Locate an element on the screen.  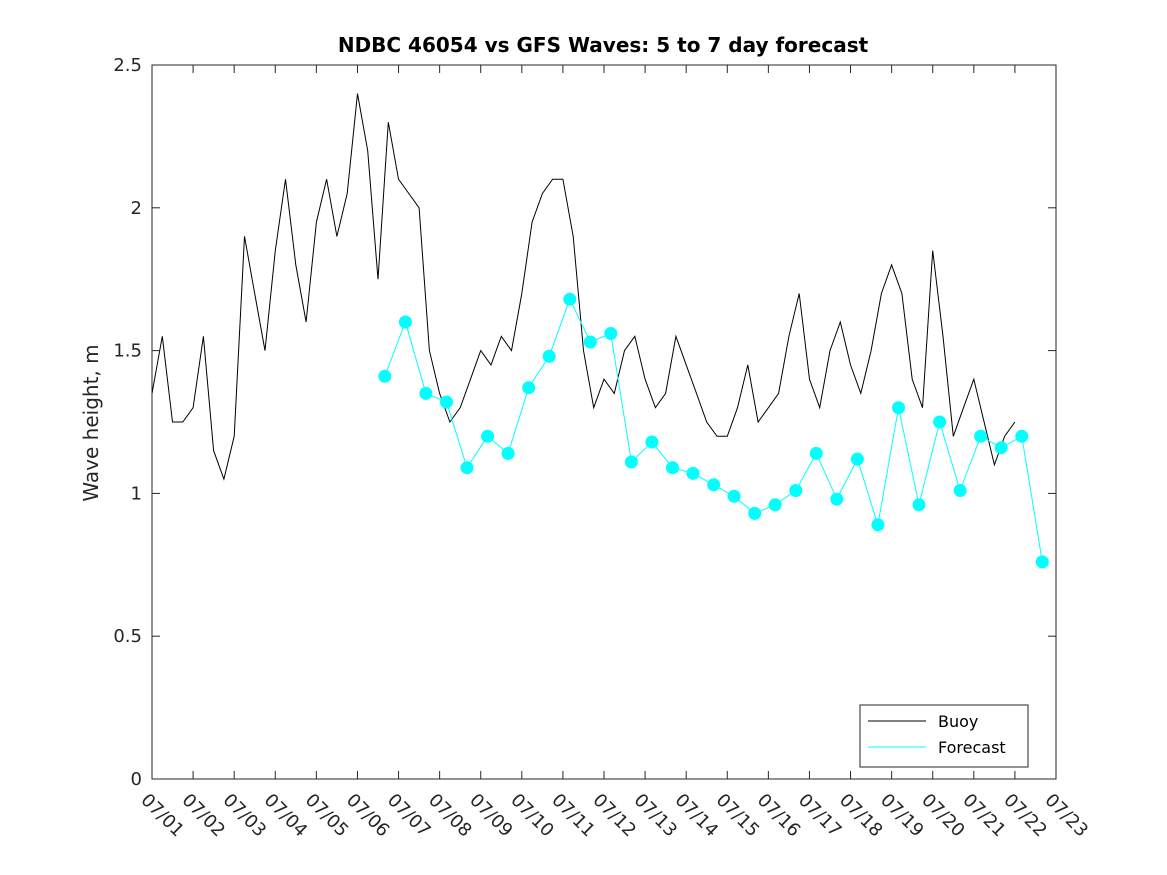
x-tick-label: 07/13 is located at coordinates (656, 816).